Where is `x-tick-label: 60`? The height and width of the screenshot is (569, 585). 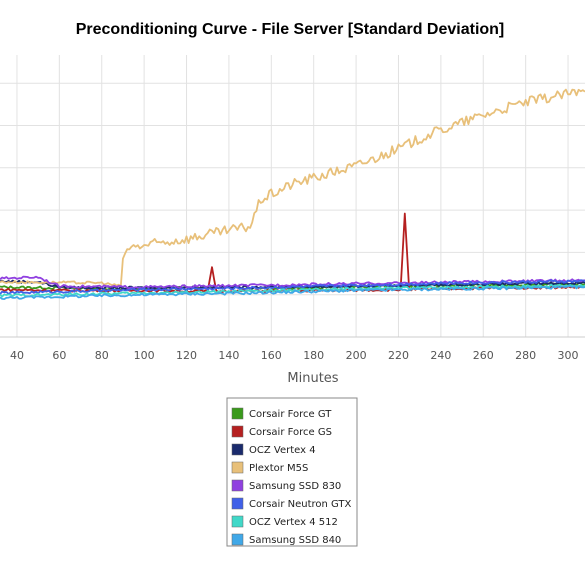 x-tick-label: 60 is located at coordinates (59, 355).